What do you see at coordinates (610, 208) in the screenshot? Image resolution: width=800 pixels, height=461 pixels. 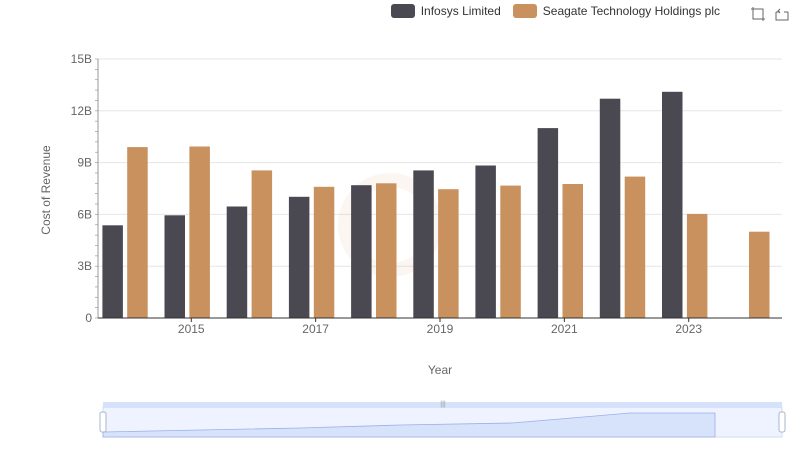 I see `bar-infosys-2022` at bounding box center [610, 208].